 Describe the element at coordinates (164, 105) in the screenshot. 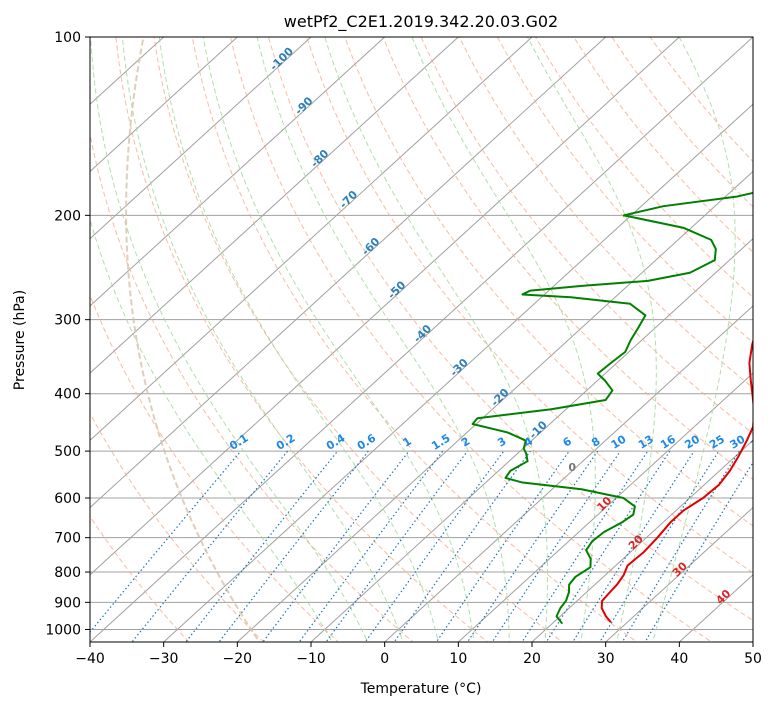

I see `isotherm--110` at that location.